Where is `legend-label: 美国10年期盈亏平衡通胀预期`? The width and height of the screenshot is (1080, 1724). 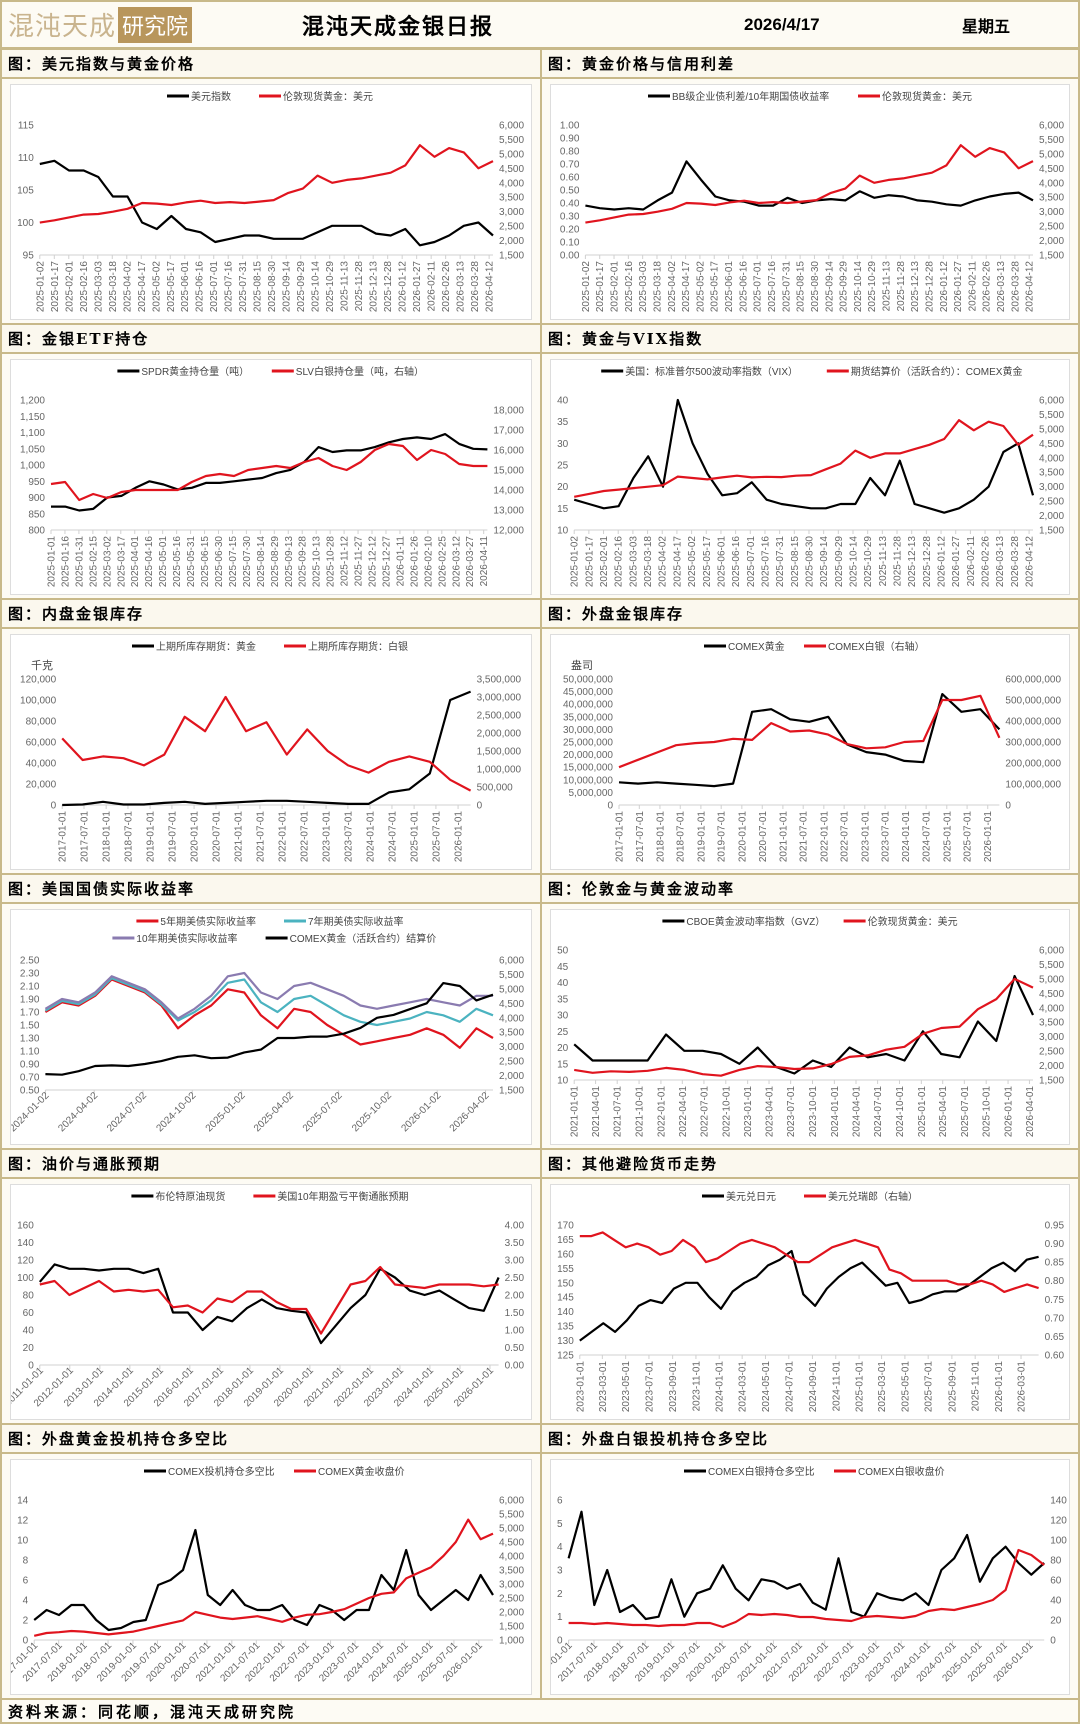
legend-label: 美国10年期盈亏平衡通胀预期 is located at coordinates (342, 1196).